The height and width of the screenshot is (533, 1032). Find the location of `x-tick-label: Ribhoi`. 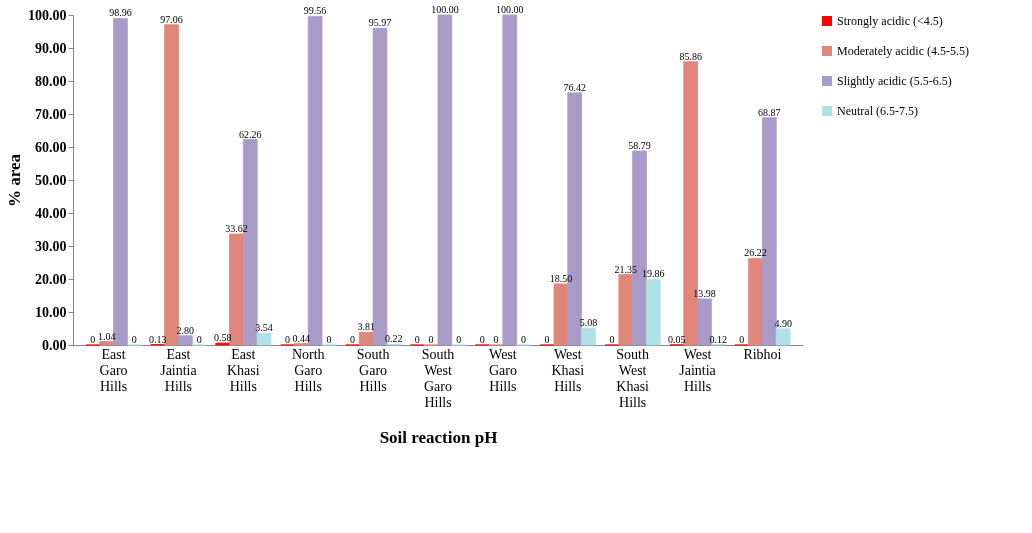

x-tick-label: Ribhoi is located at coordinates (762, 354).